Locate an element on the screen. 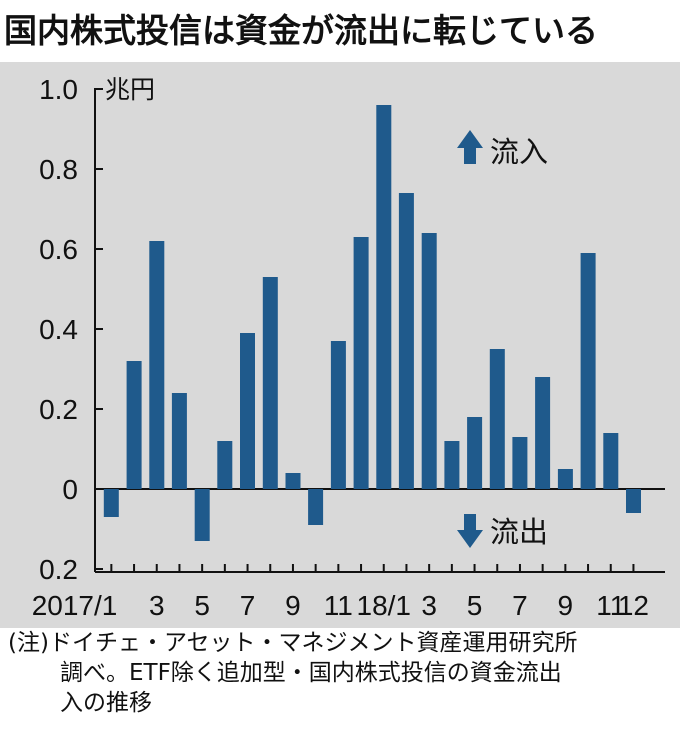 Image resolution: width=680 pixels, height=740 pixels. y-tick-label: 0.8 is located at coordinates (58, 169).